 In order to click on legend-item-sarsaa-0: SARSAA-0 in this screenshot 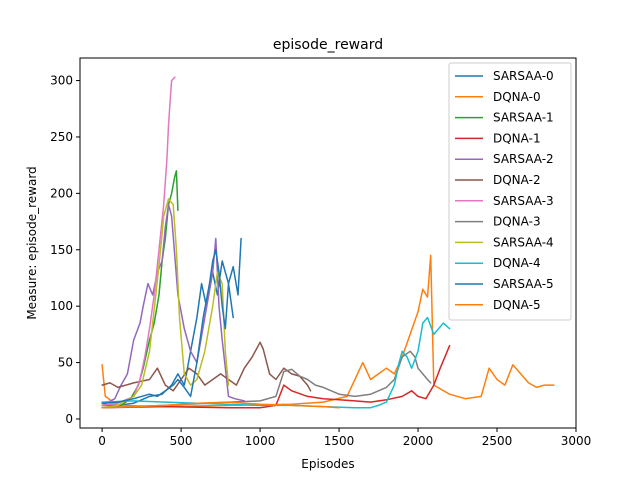, I will do `click(504, 76)`.